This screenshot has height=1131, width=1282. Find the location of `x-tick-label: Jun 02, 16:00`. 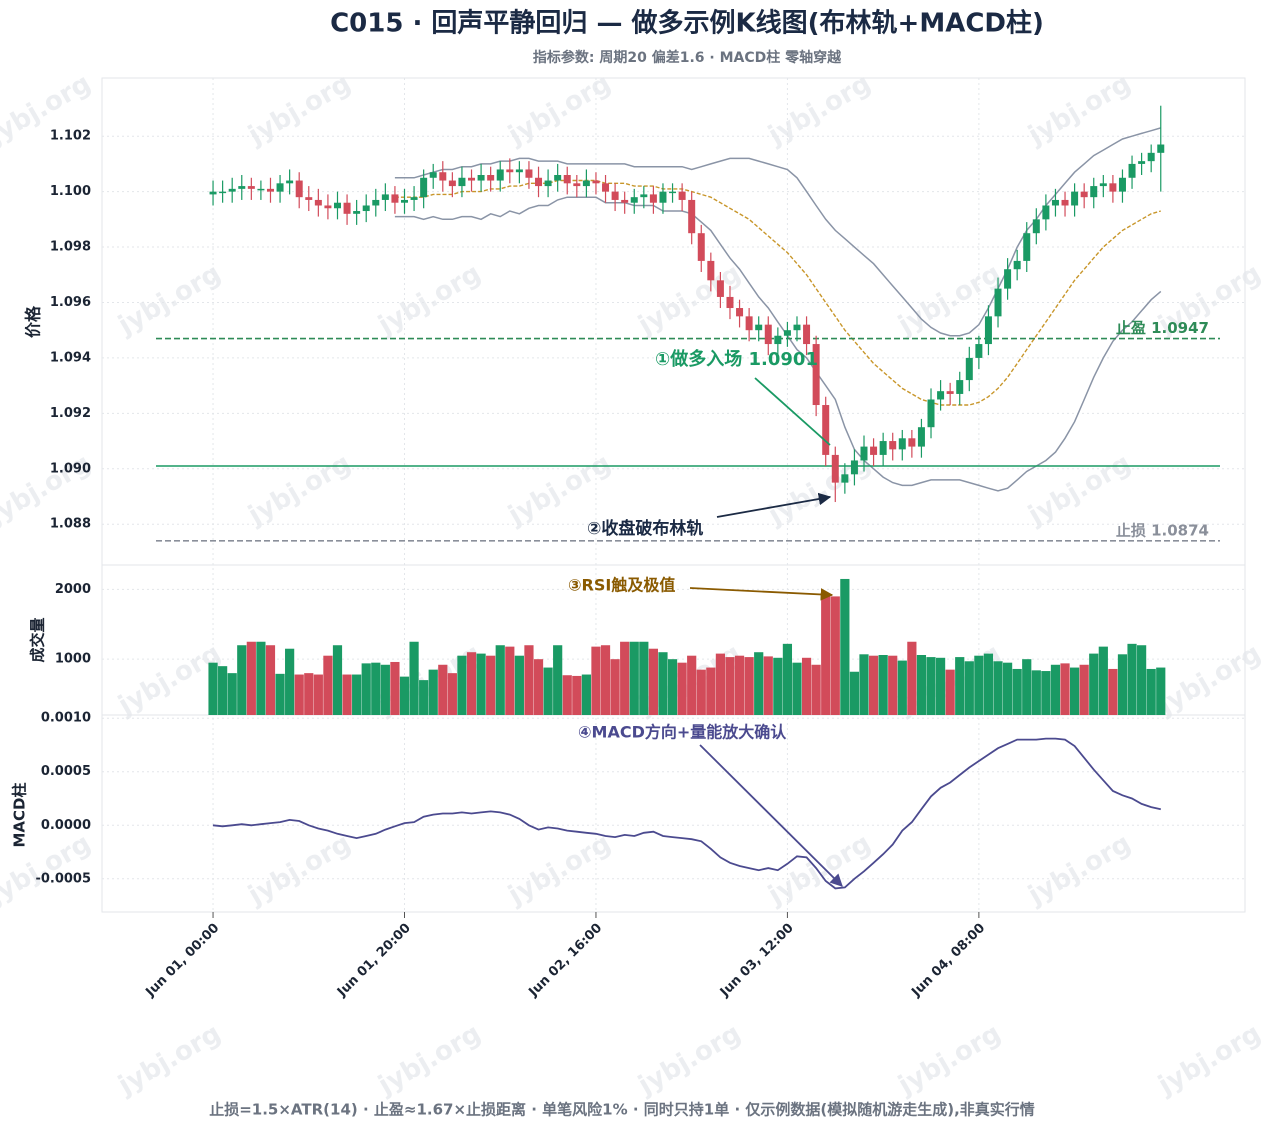

x-tick-label: Jun 02, 16:00 is located at coordinates (565, 961).